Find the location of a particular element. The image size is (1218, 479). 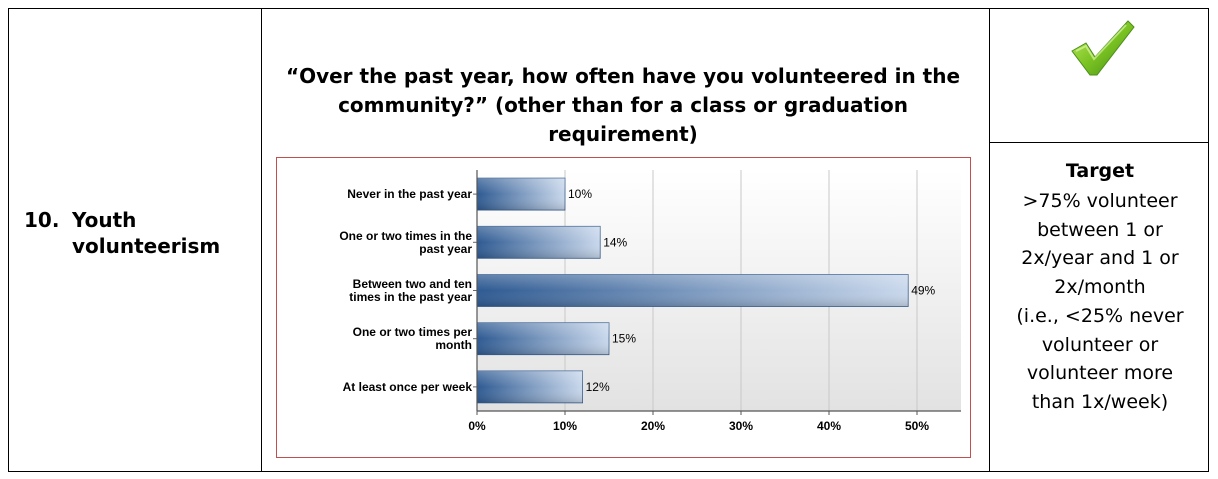

target-line: volunteer more is located at coordinates (1100, 373).